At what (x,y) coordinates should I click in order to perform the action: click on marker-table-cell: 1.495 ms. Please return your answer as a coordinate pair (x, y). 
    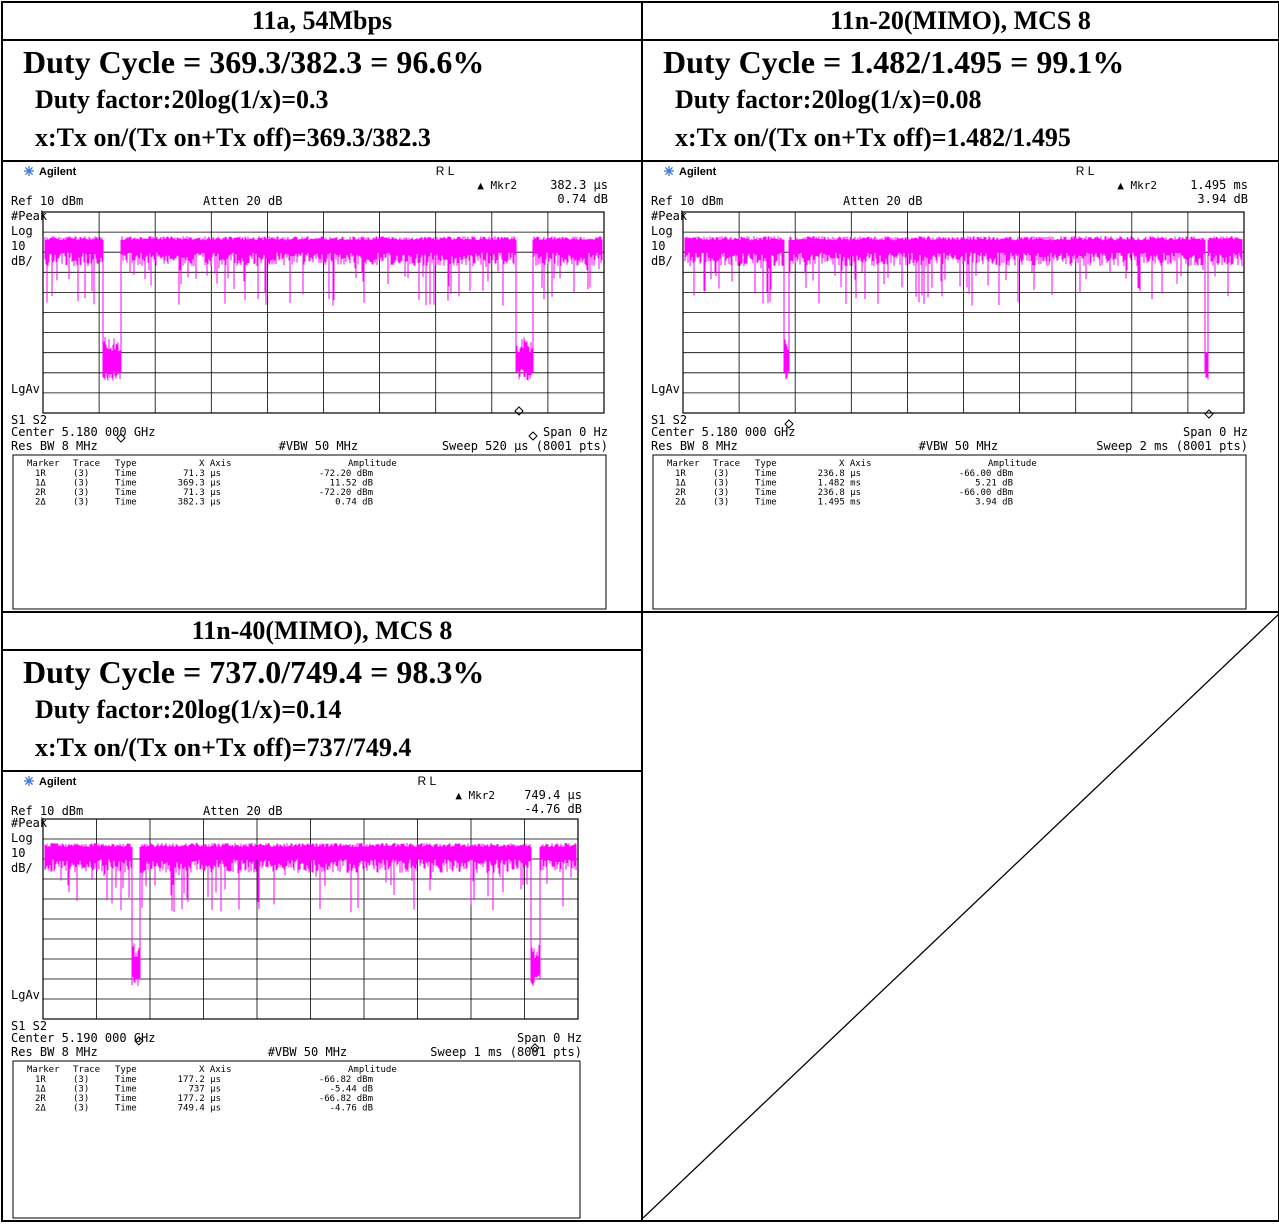
    Looking at the image, I should click on (839, 503).